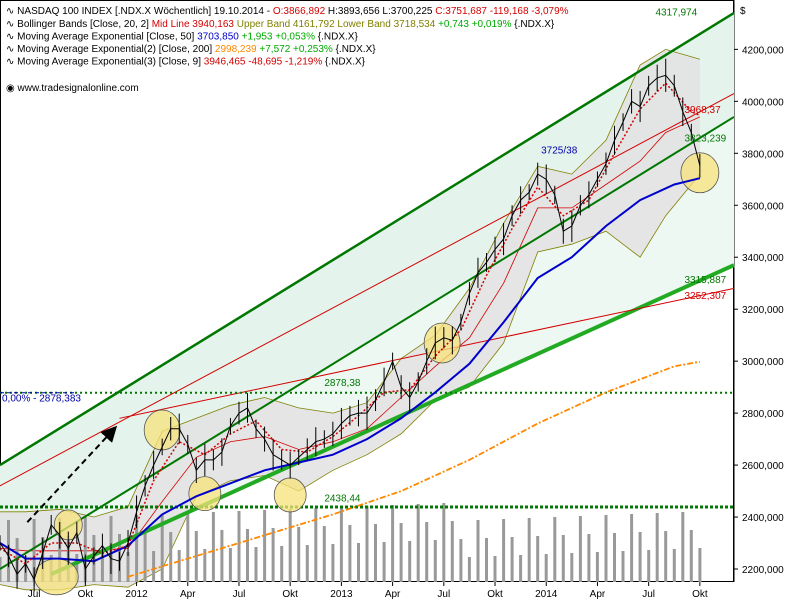 The height and width of the screenshot is (600, 800). Describe the element at coordinates (763, 518) in the screenshot. I see `y-tick-label: 2400,000` at that location.